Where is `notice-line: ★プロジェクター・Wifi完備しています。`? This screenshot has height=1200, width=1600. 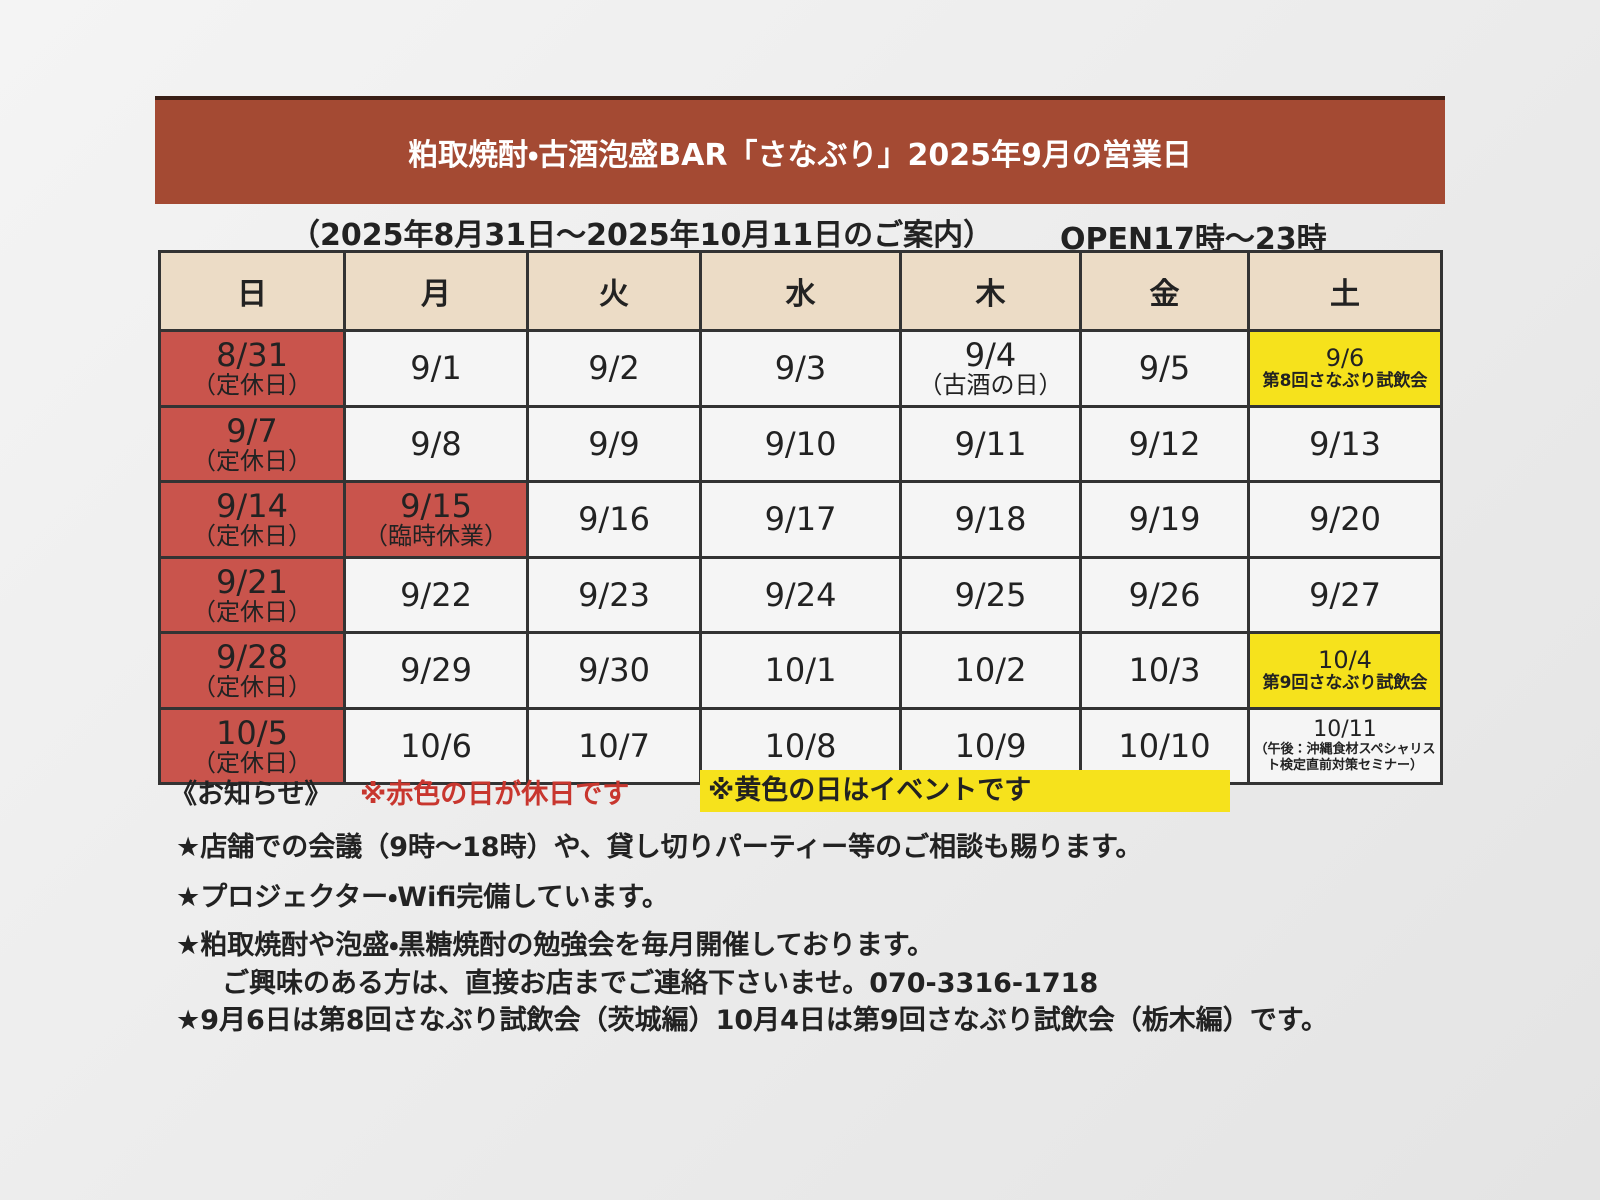 notice-line: ★プロジェクター・Wifi完備しています。 is located at coordinates (422, 897).